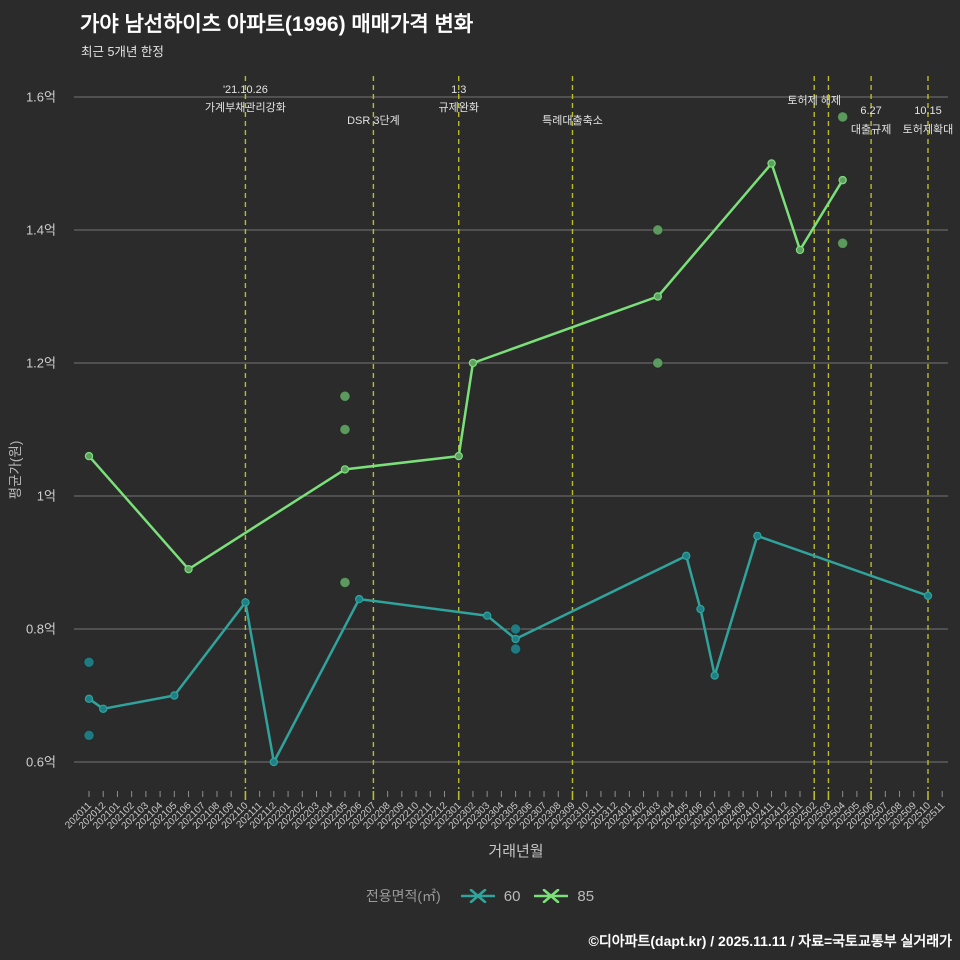  What do you see at coordinates (41, 97) in the screenshot?
I see `y-tick-label: 1.6억` at bounding box center [41, 97].